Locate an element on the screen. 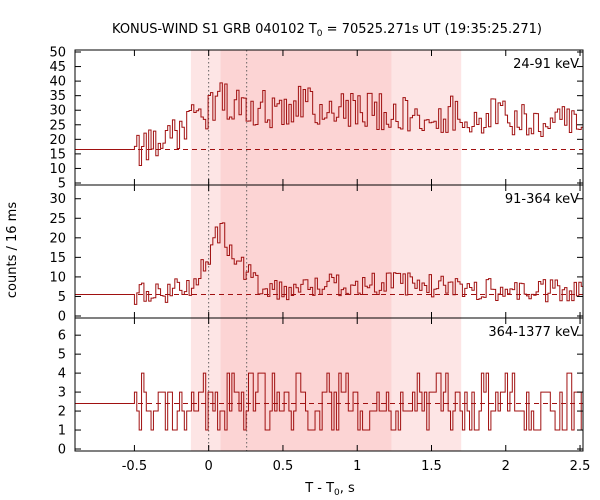 The height and width of the screenshot is (500, 600). y-tick-label-3-2: 2 is located at coordinates (62, 412).